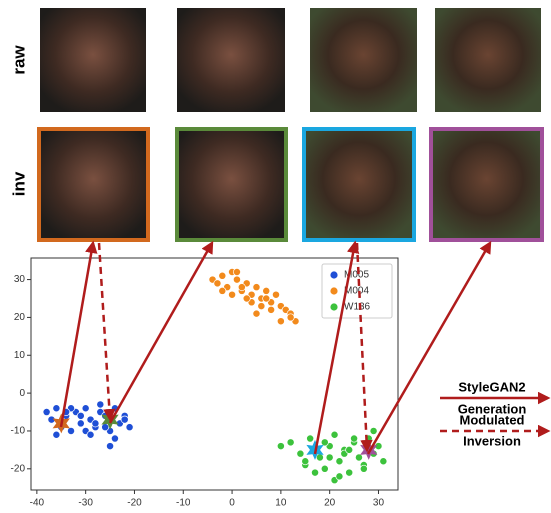 The width and height of the screenshot is (551, 513). Describe the element at coordinates (356, 275) in the screenshot. I see `legend-label: M005` at that location.